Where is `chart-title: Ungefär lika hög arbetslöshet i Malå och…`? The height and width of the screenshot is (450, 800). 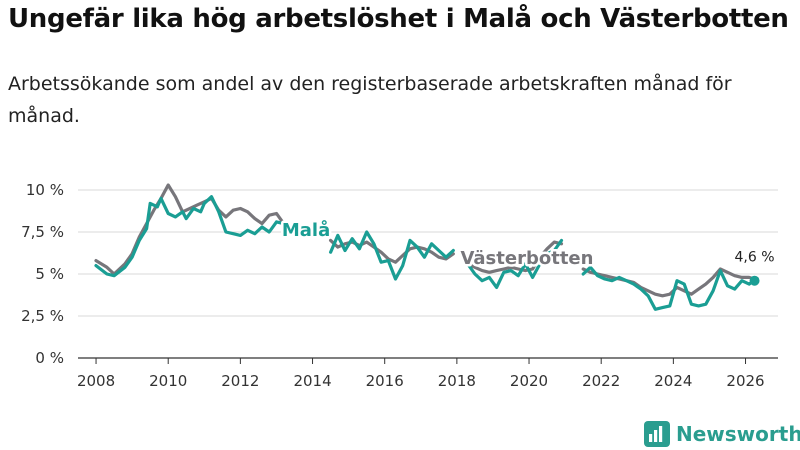
chart-title: Ungefär lika hög arbetslöshet i Malå och… is located at coordinates (398, 19).